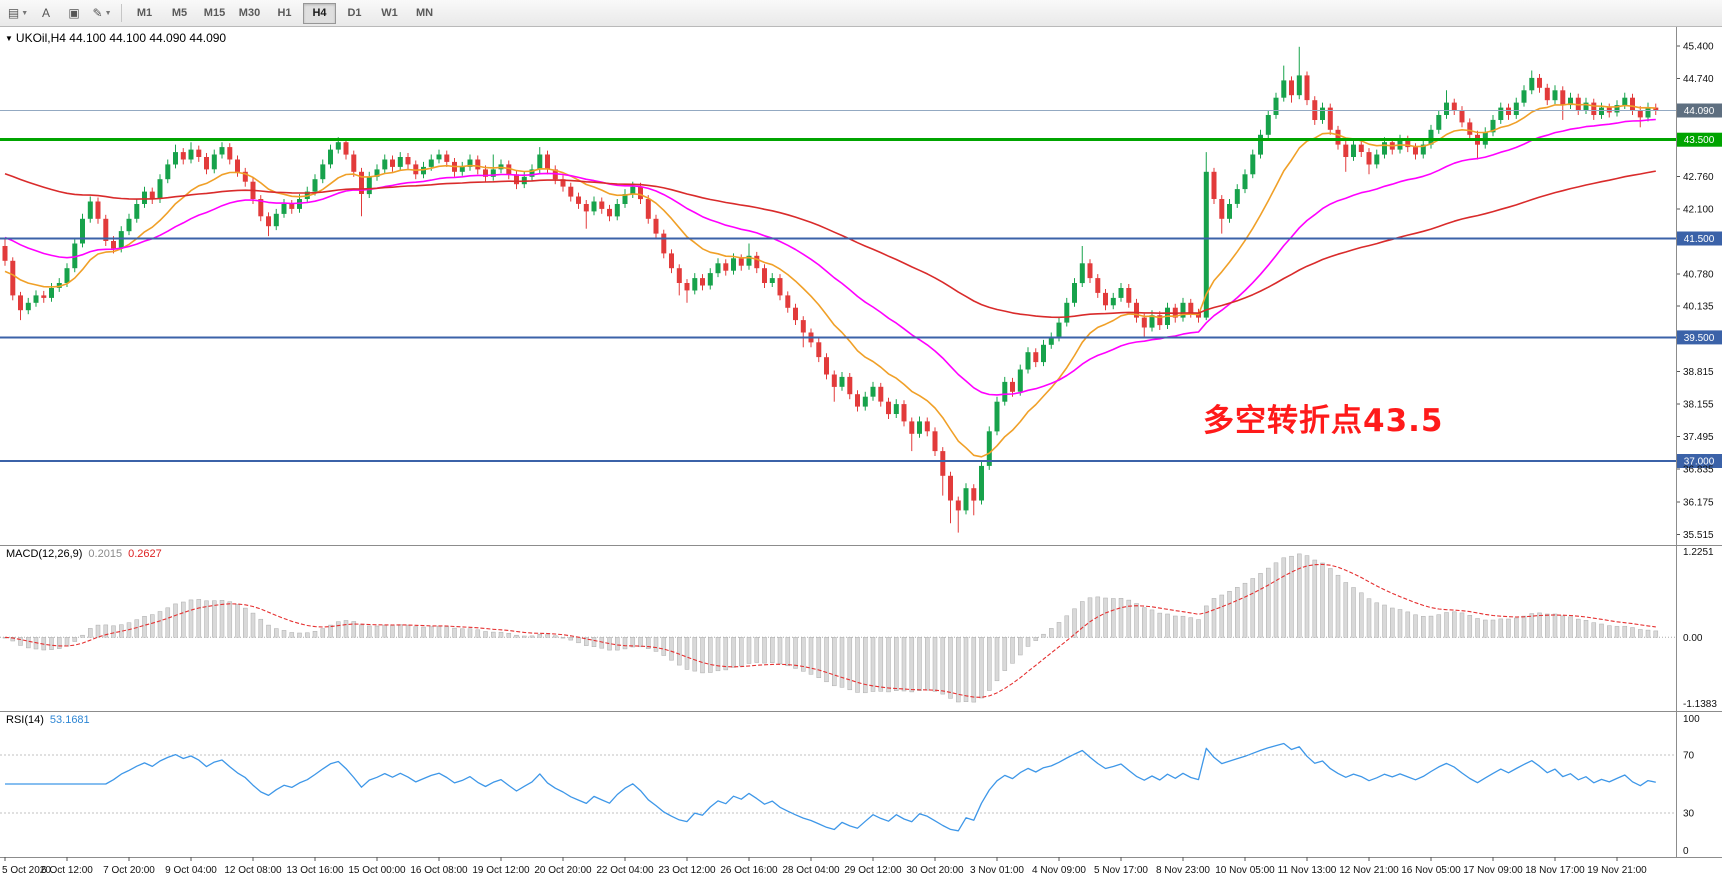 This screenshot has width=1722, height=892. What do you see at coordinates (424, 13) in the screenshot?
I see `timeframe-button-mn: MN` at bounding box center [424, 13].